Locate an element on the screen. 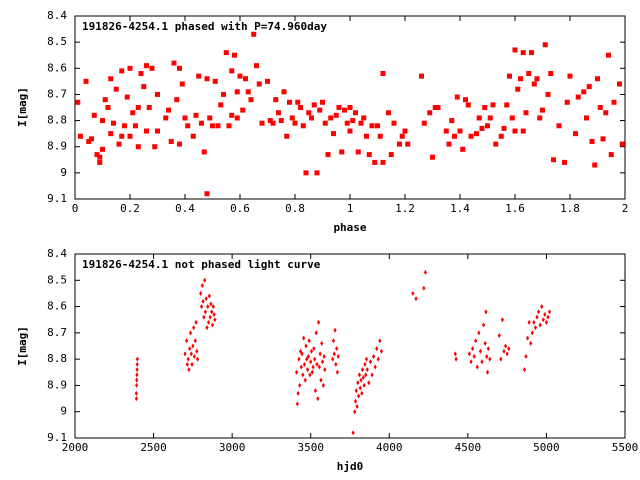 The image size is (640, 480). y-tick-label: 8.9 is located at coordinates (57, 146).